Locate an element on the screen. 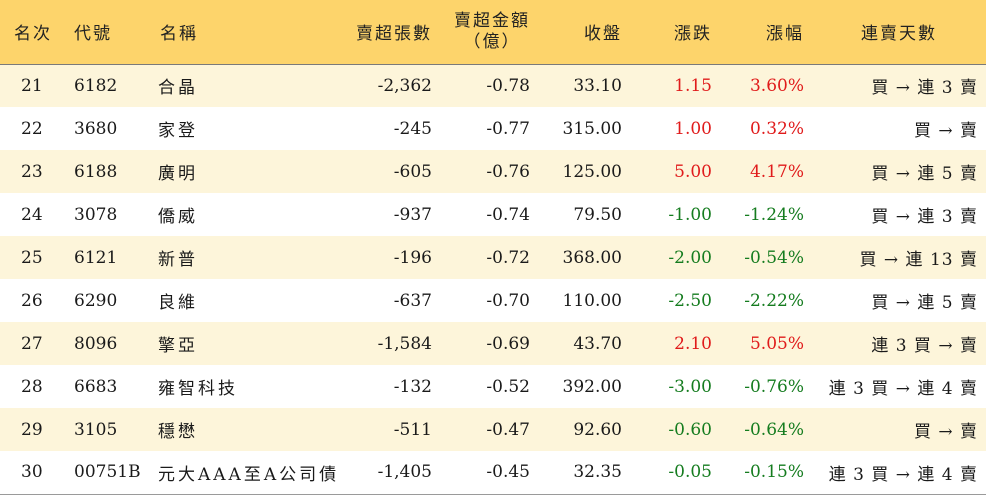  cell-close: 125.00 is located at coordinates (592, 171).